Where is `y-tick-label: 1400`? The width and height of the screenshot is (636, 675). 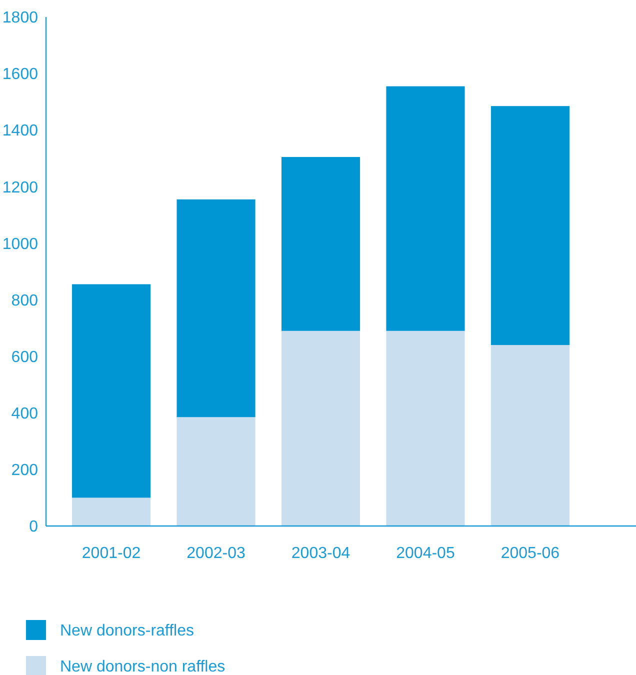 y-tick-label: 1400 is located at coordinates (20, 131).